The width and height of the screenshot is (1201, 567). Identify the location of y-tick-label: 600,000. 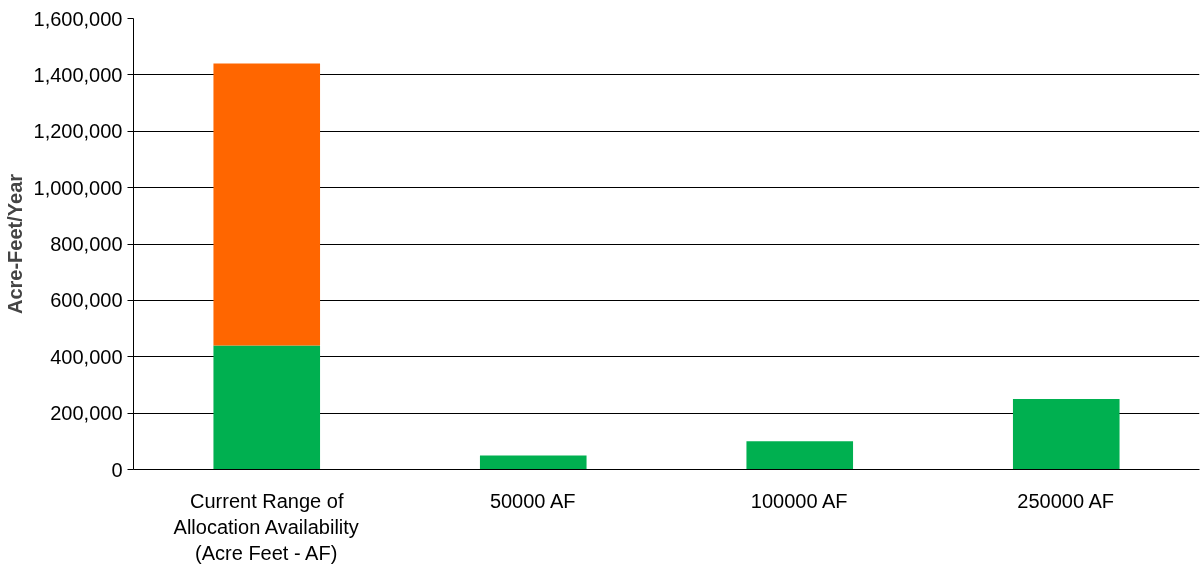
(86, 300).